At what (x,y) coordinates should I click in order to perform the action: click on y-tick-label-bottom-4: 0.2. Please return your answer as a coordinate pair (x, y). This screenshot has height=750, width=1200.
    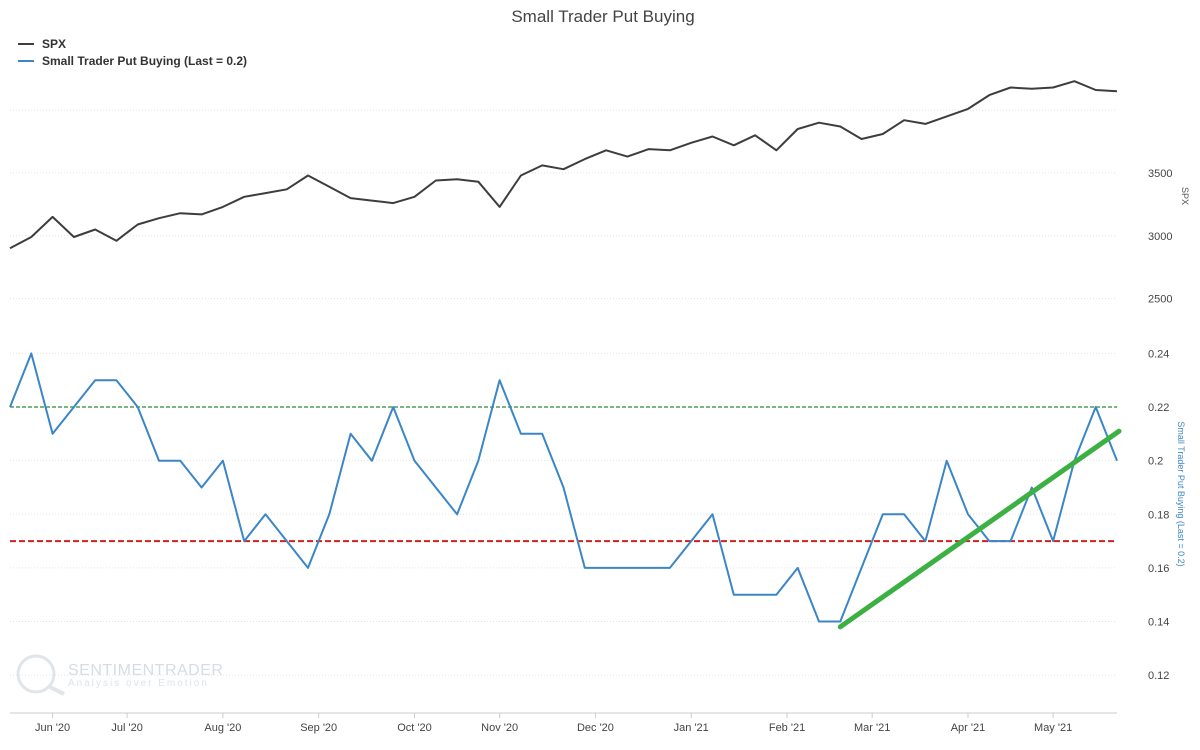
    Looking at the image, I should click on (1155, 462).